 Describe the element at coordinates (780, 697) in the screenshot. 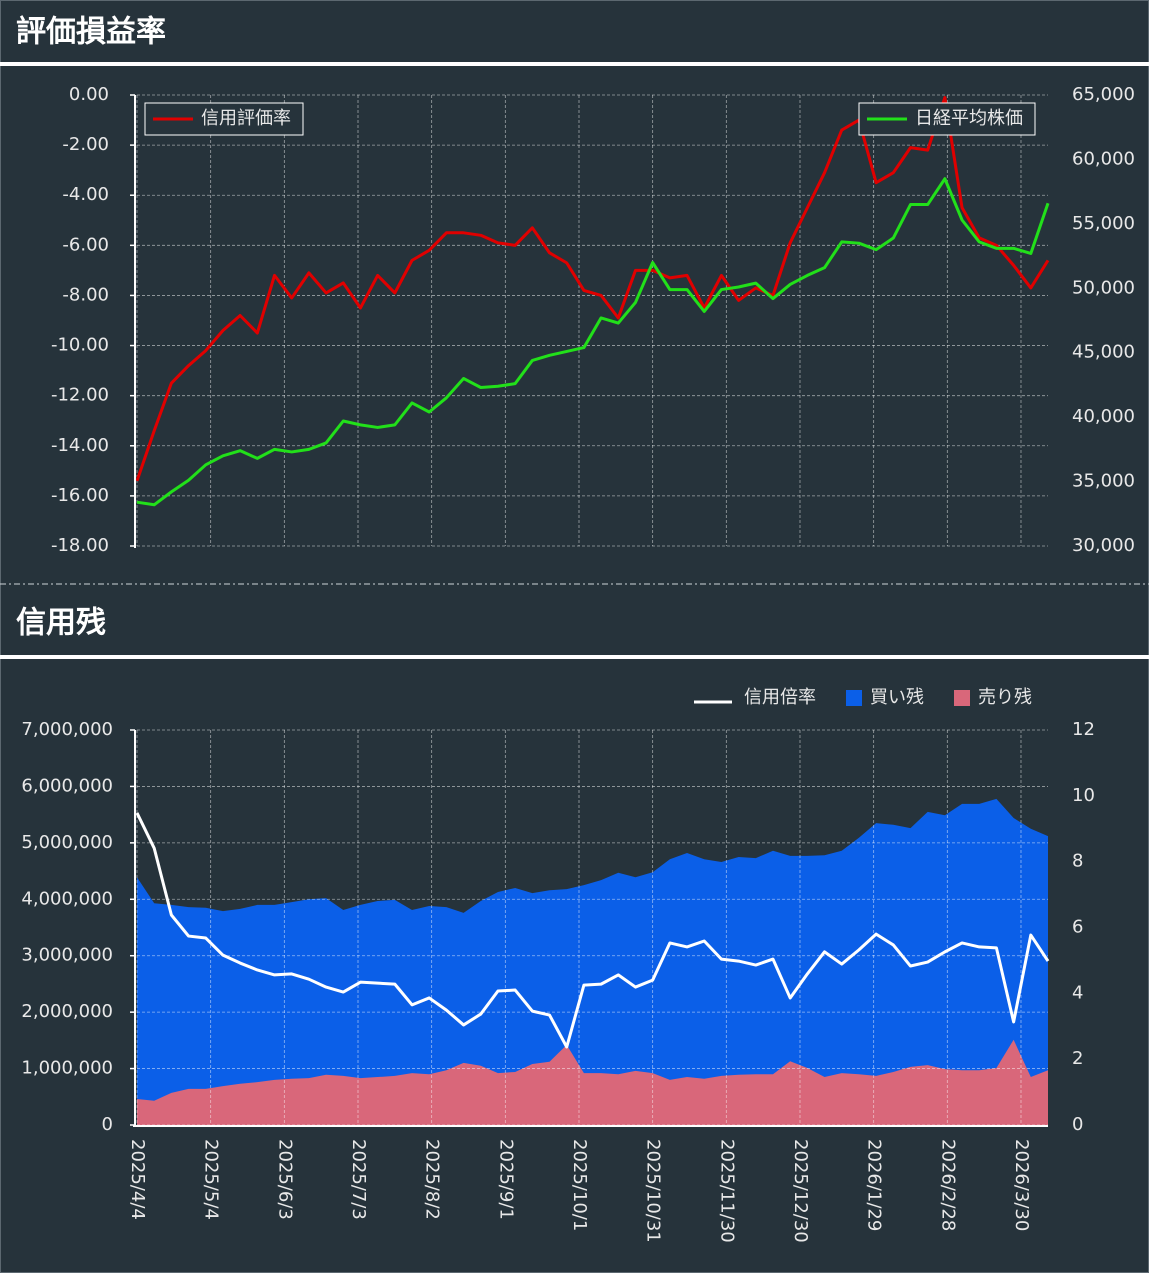

I see `legend-label: 信用倍率` at that location.